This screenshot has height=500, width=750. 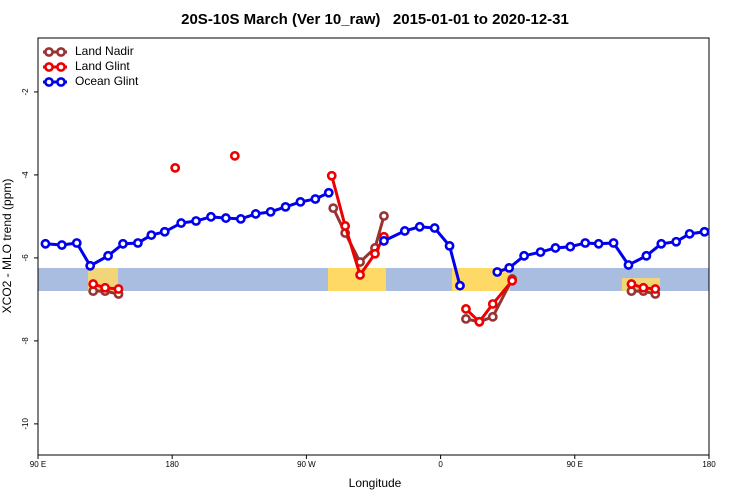 I want to click on y-tick-label: -8, so click(x=25, y=341).